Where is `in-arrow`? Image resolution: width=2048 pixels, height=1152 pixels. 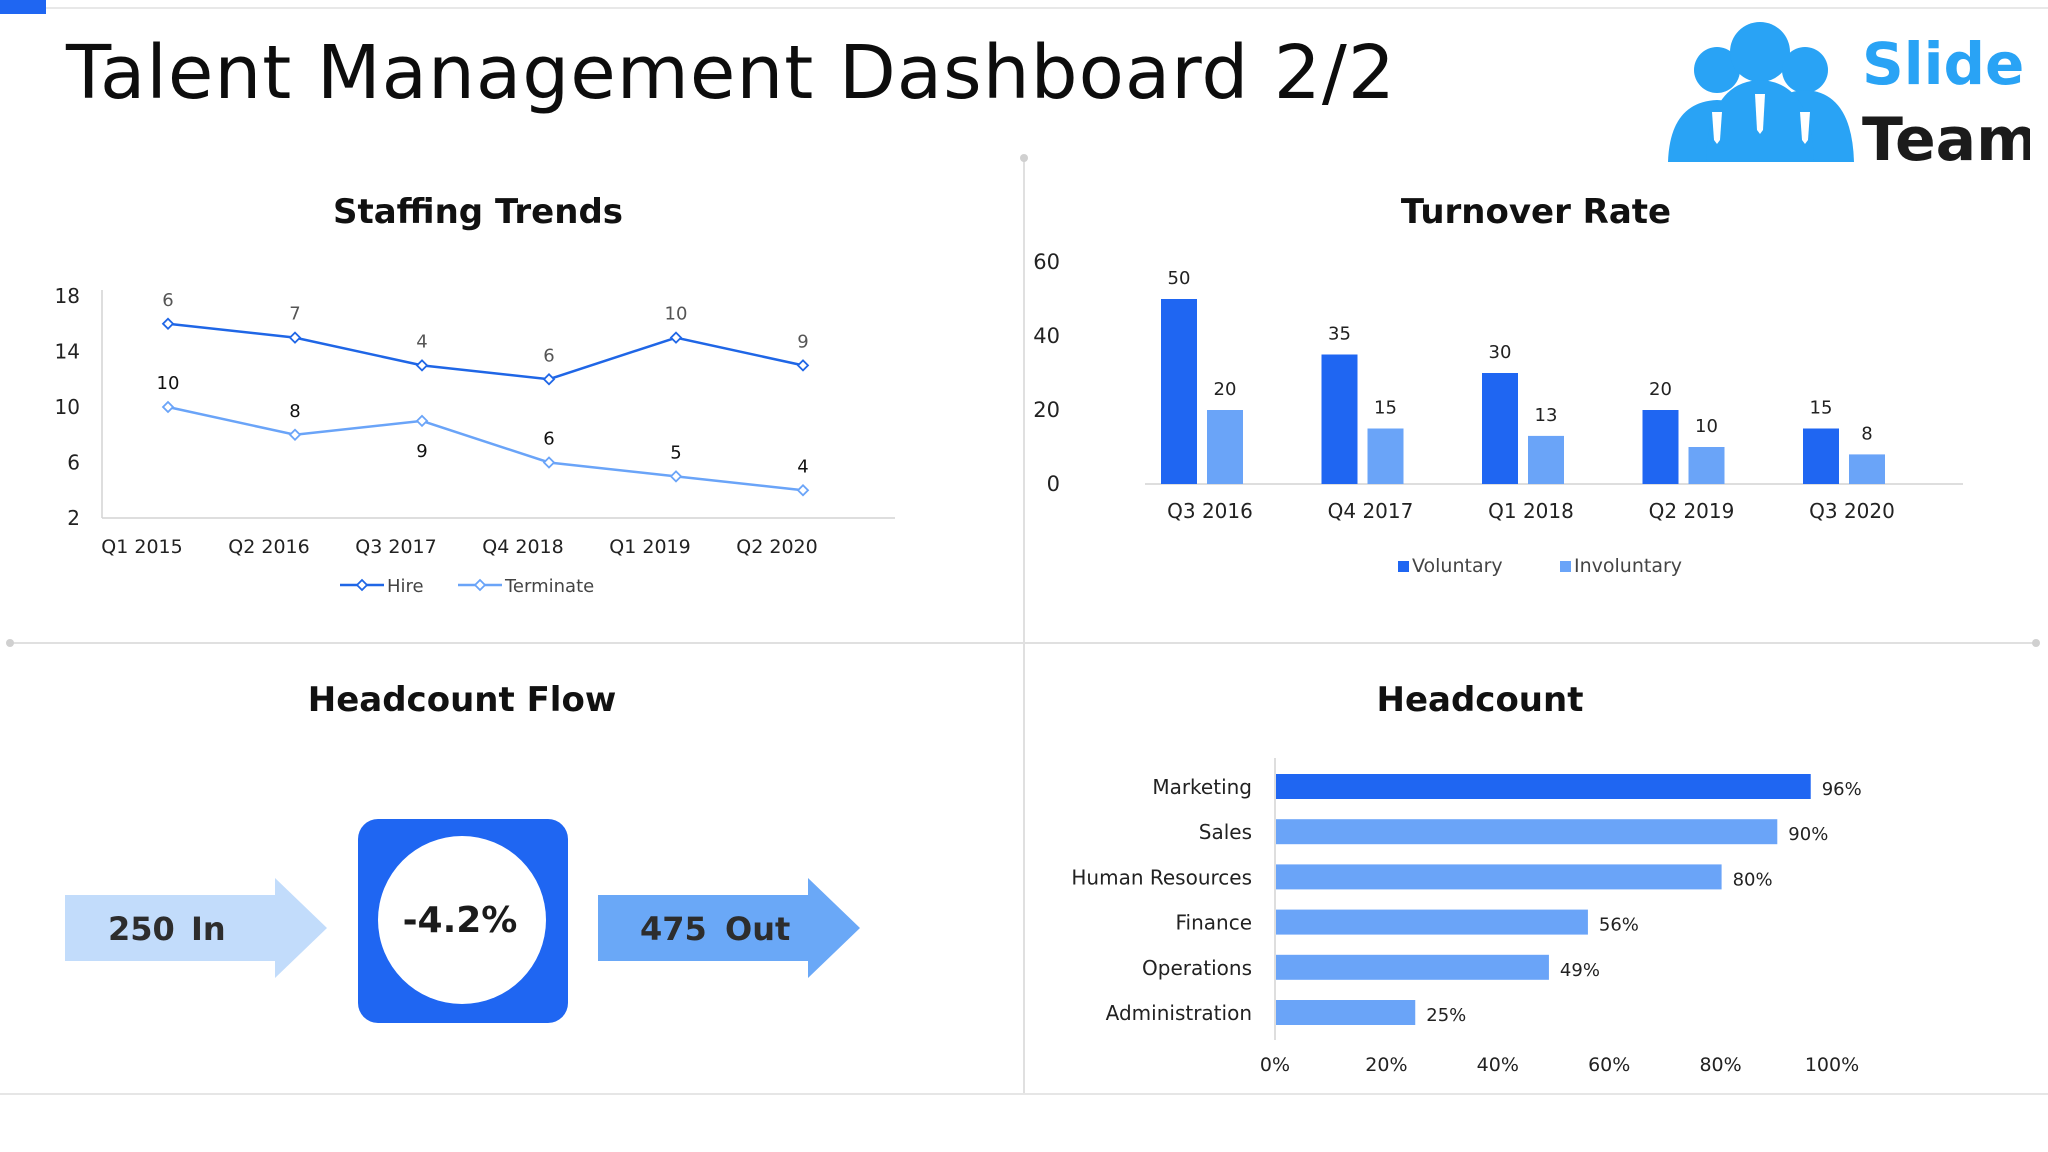
in-arrow is located at coordinates (196, 928).